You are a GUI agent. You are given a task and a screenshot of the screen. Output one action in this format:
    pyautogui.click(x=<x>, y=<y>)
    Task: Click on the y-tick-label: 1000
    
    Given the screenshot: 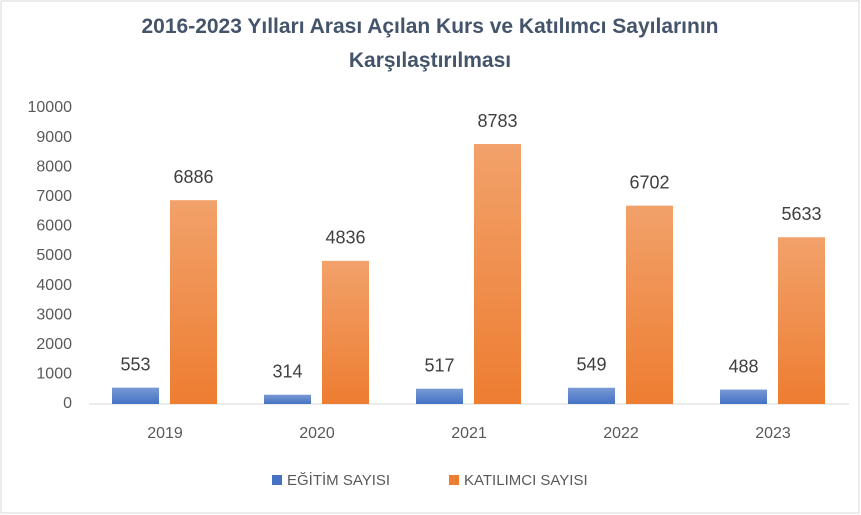 What is the action you would take?
    pyautogui.click(x=54, y=374)
    